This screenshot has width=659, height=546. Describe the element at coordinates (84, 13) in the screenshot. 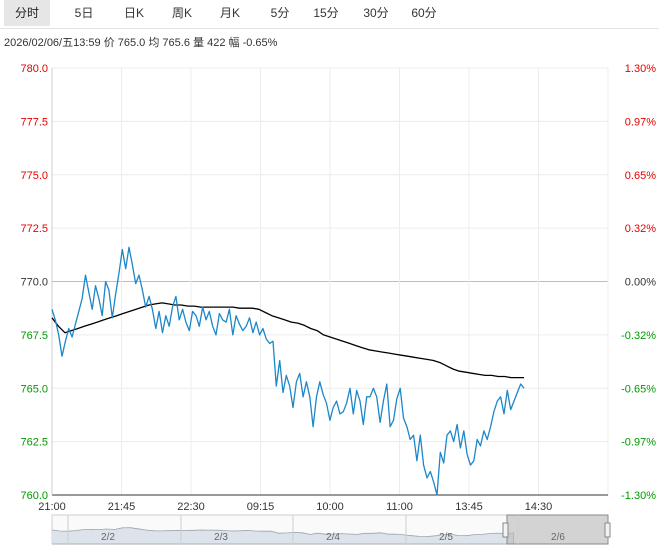

I see `tab-5day: 5日` at that location.